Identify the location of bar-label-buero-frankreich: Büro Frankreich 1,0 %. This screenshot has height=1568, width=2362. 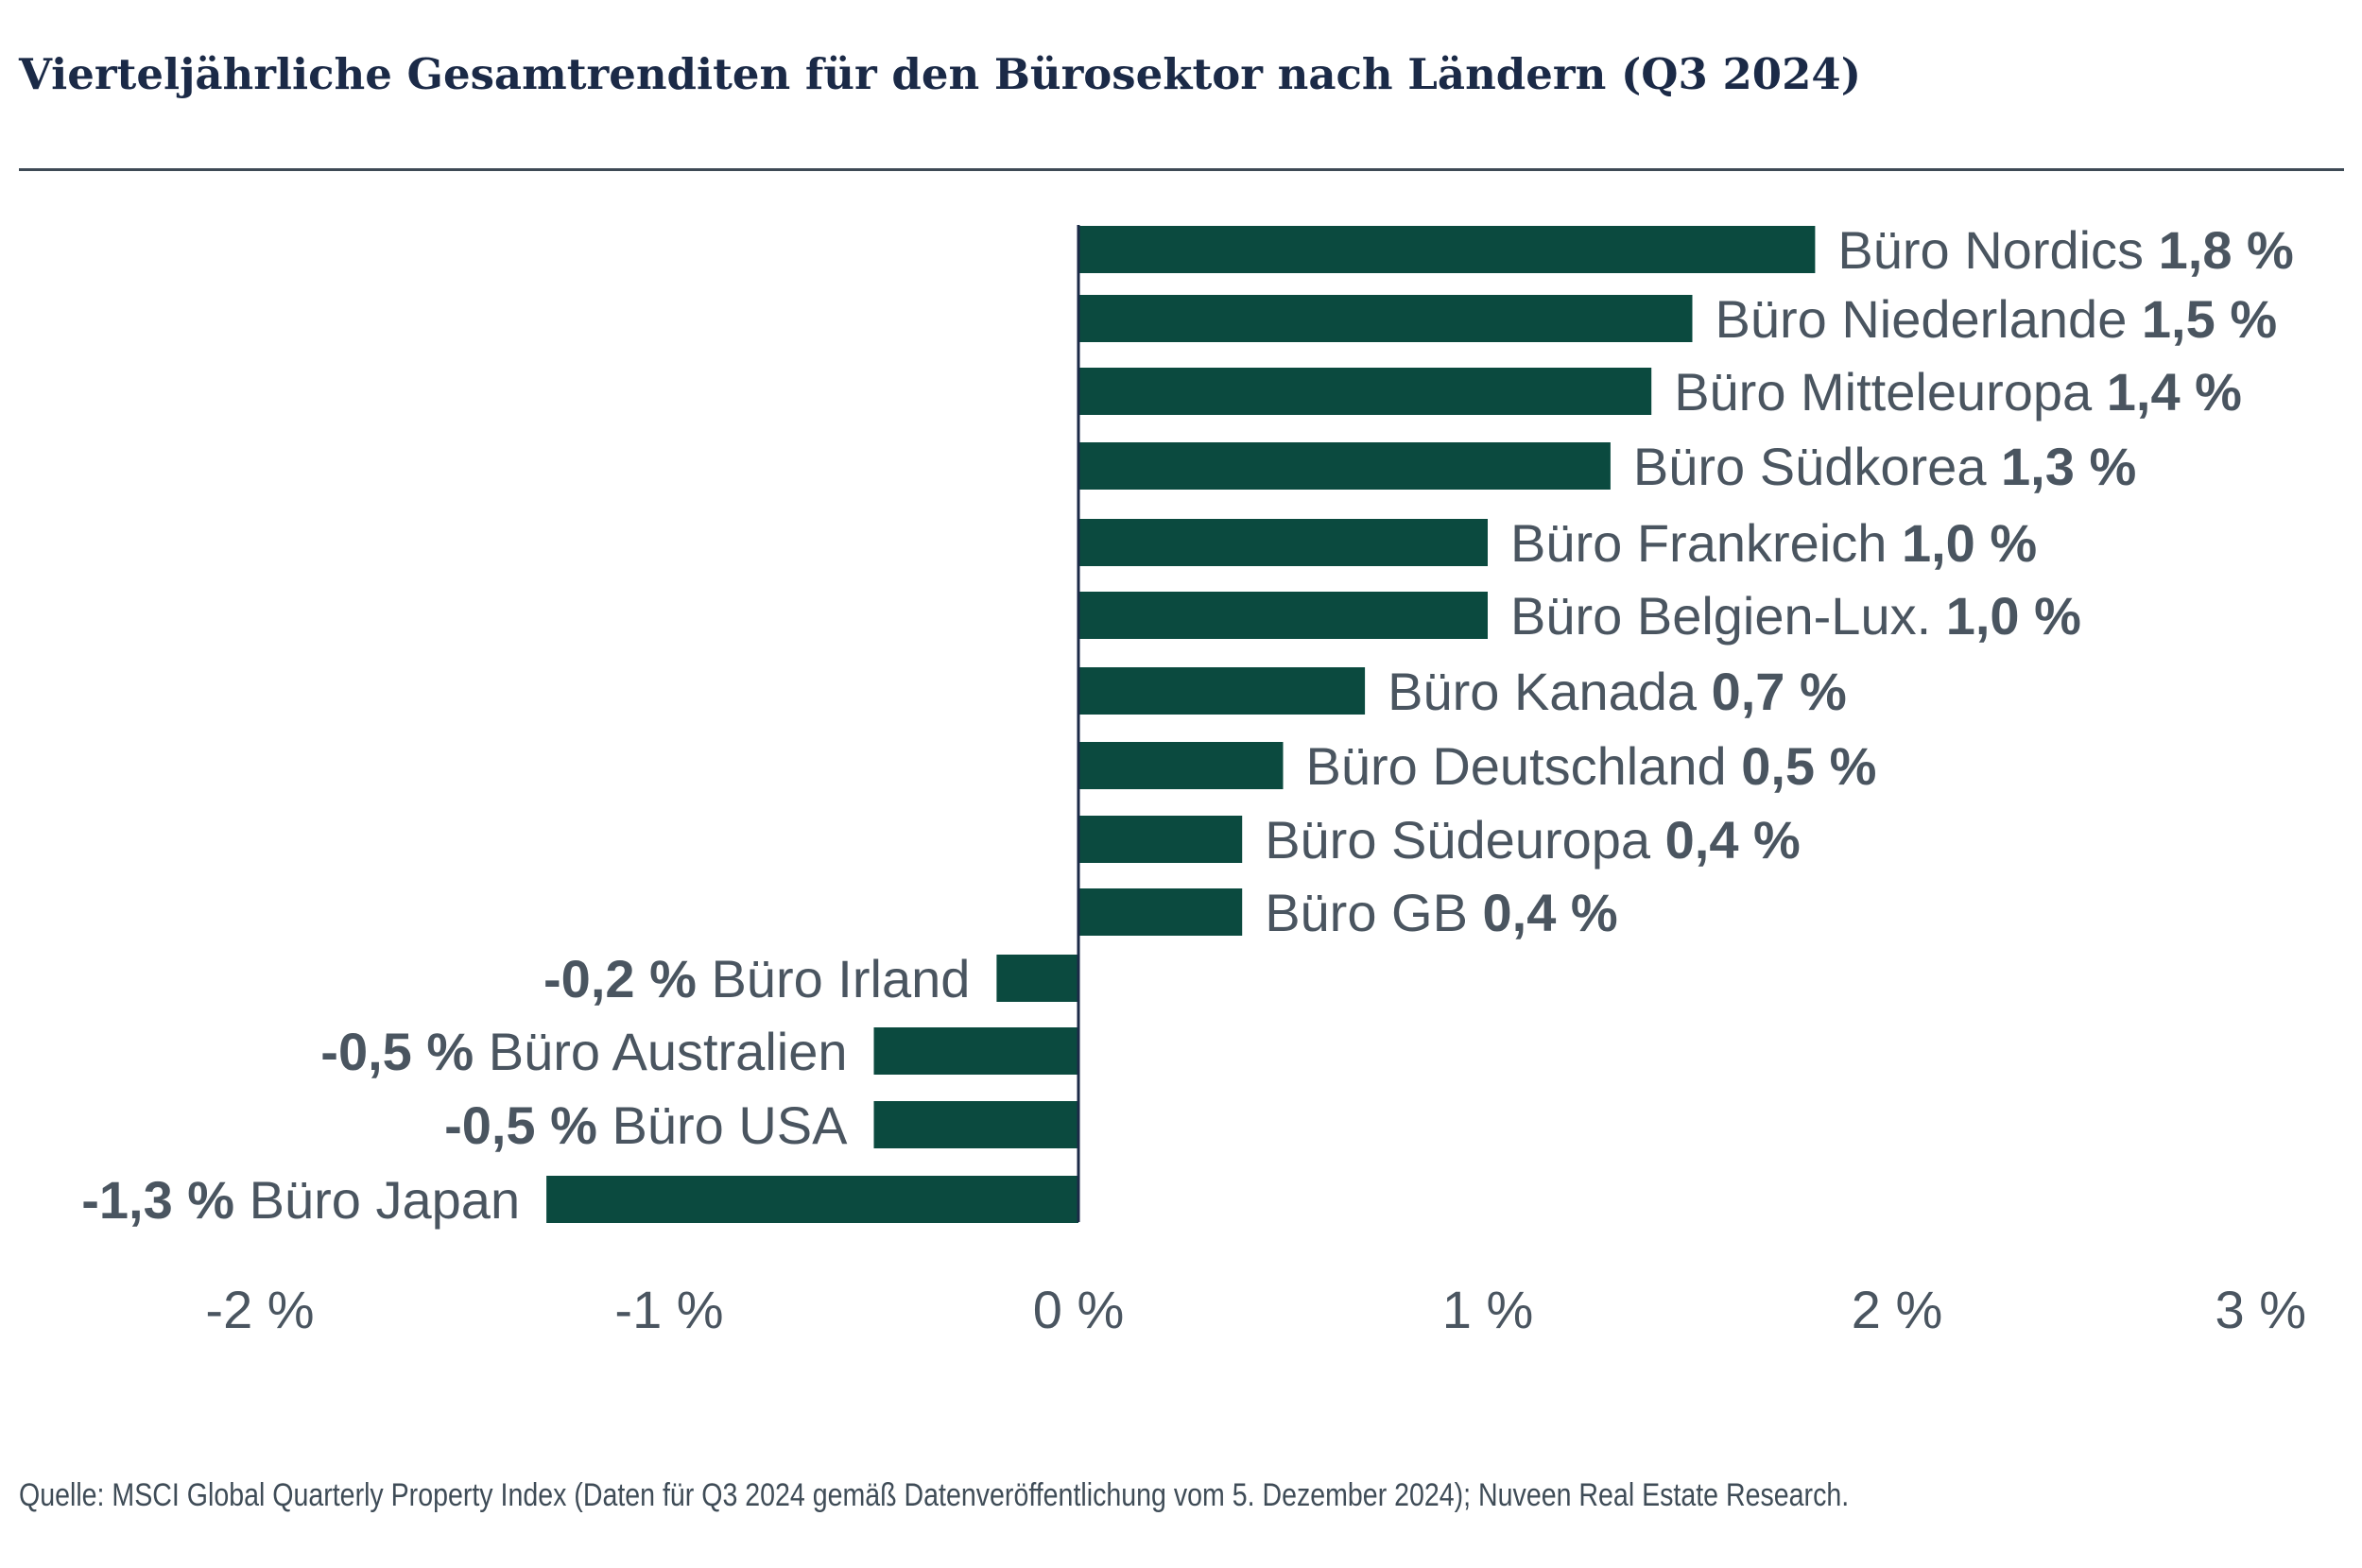
(1773, 543).